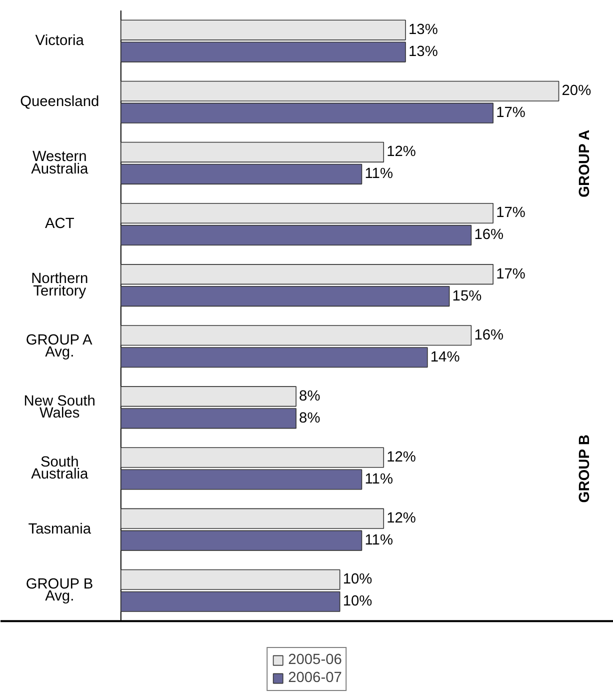 Image resolution: width=613 pixels, height=697 pixels. Describe the element at coordinates (315, 660) in the screenshot. I see `legend-label: 2005-06` at that location.